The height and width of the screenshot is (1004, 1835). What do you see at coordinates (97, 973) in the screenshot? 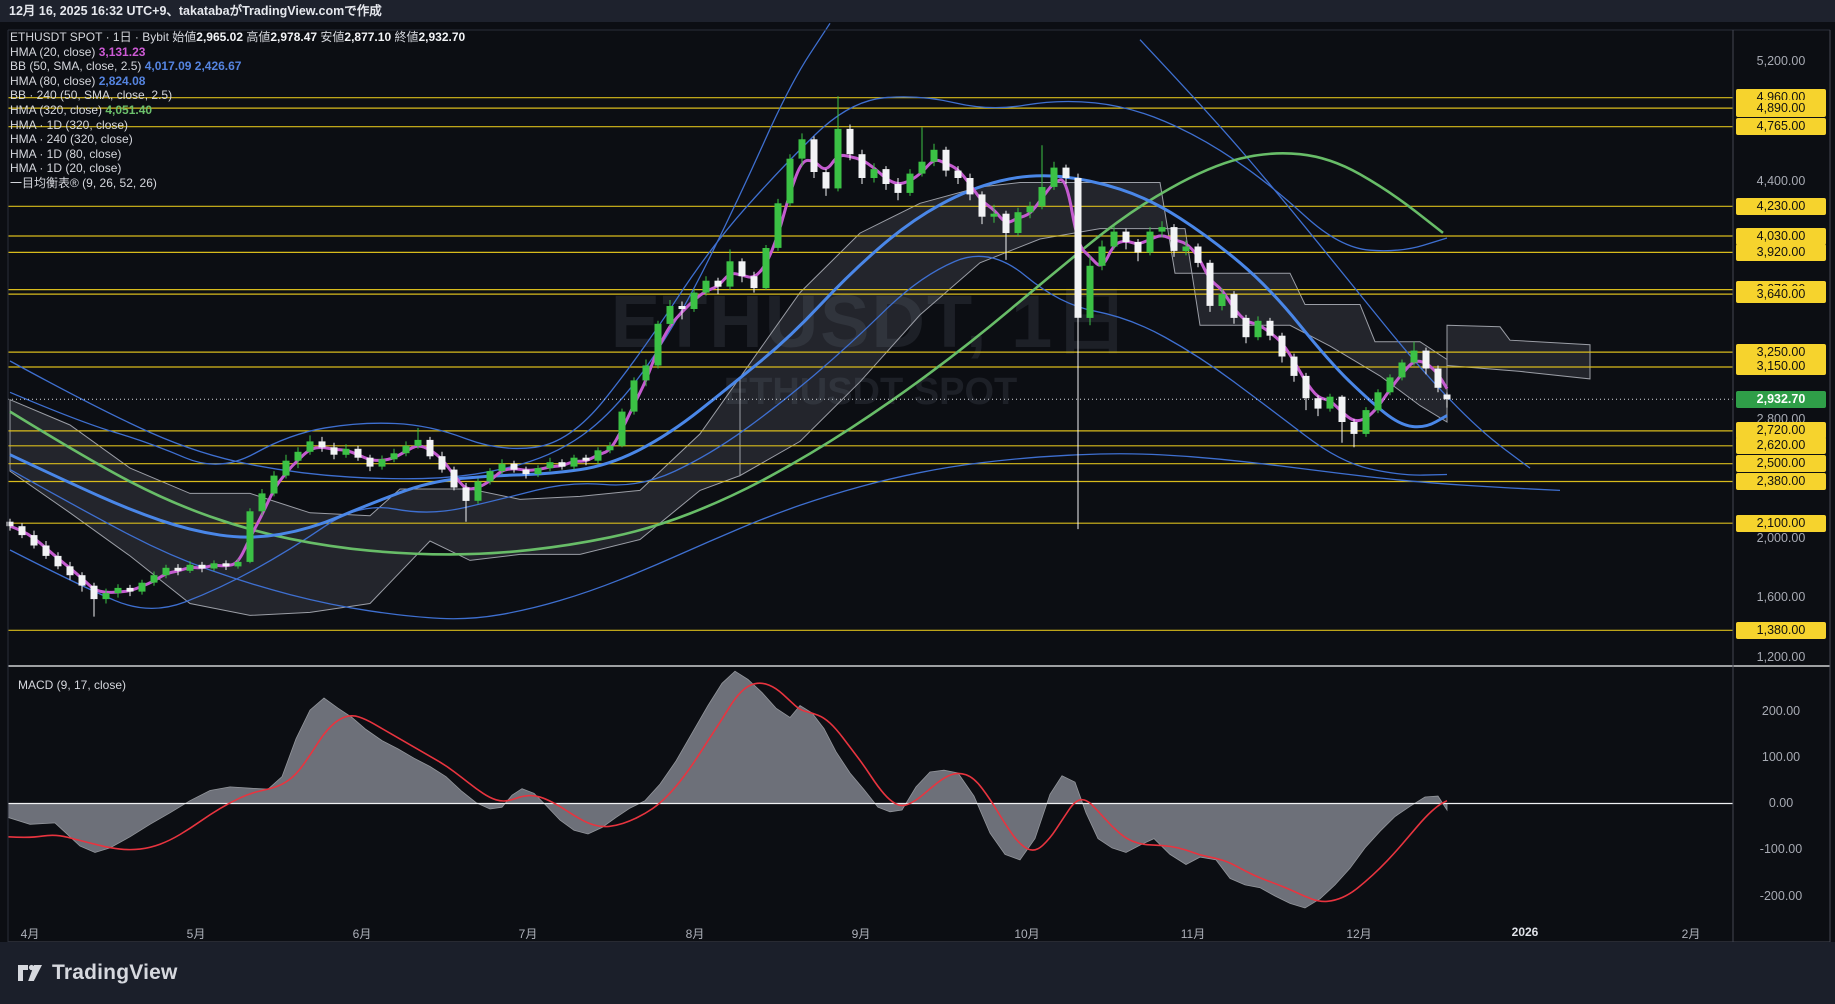
I see `tradingview-logo: TradingView` at bounding box center [97, 973].